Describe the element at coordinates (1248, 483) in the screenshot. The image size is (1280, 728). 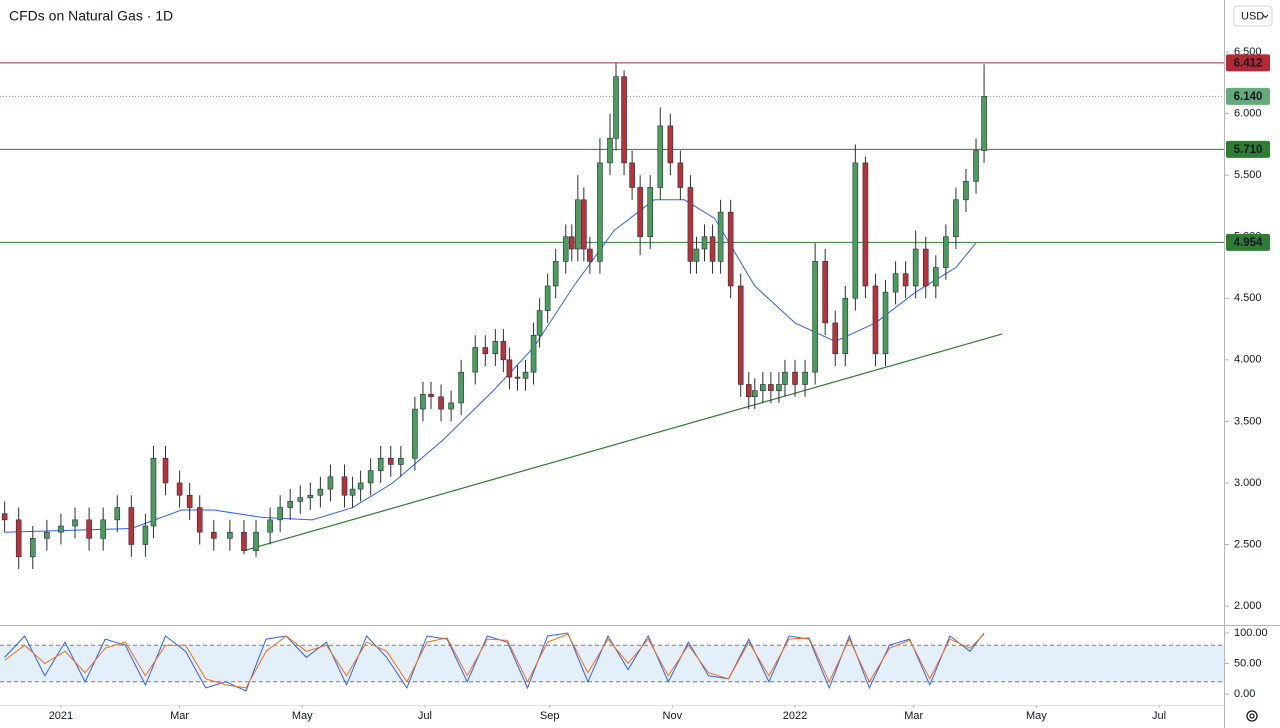
I see `y-tick-label: 3.000` at that location.